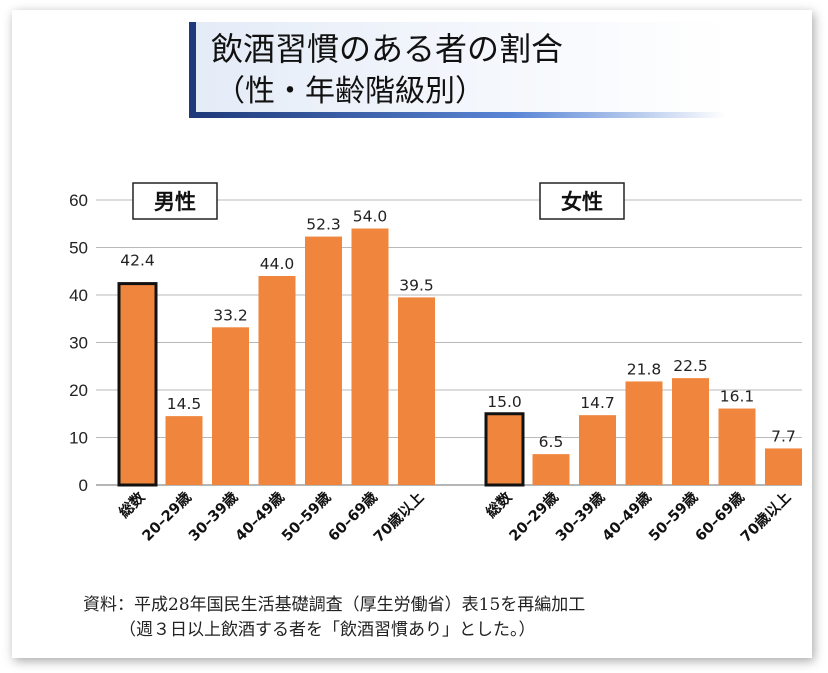 The image size is (828, 673). What do you see at coordinates (327, 630) in the screenshot?
I see `definition-note: （週３日以上飲酒する者を「飲酒習慣あり」とした。）` at bounding box center [327, 630].